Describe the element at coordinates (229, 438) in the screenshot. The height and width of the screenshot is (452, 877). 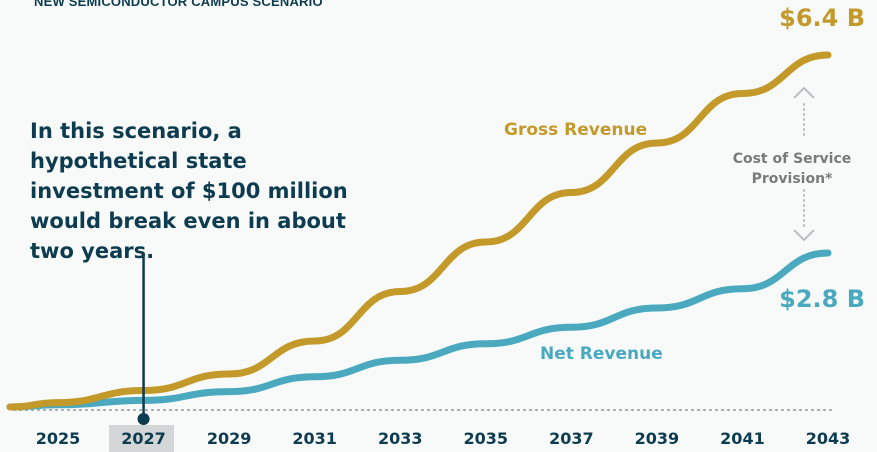
I see `x-tick-label: 2029` at that location.